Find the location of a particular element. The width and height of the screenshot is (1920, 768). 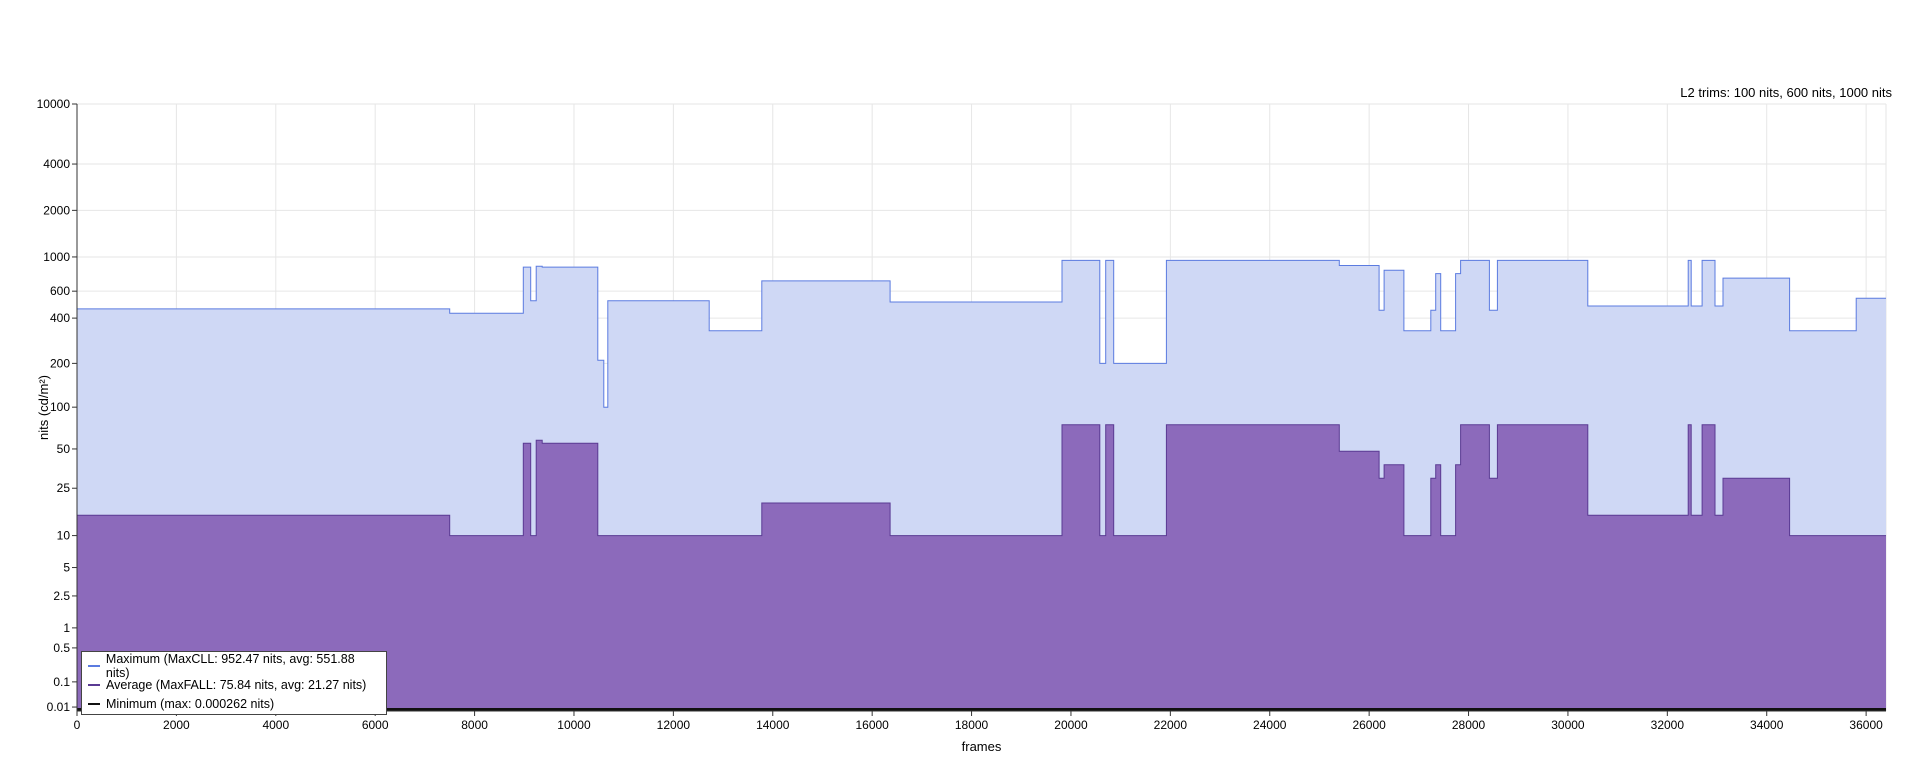

x-tick-label: 36000 is located at coordinates (1866, 725).